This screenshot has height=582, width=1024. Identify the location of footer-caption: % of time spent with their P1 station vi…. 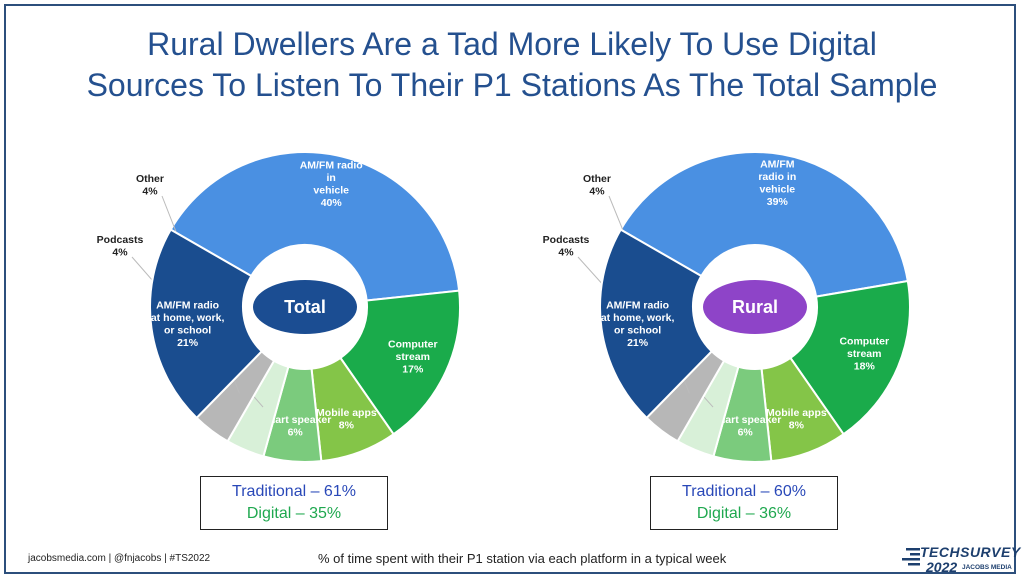
(522, 558).